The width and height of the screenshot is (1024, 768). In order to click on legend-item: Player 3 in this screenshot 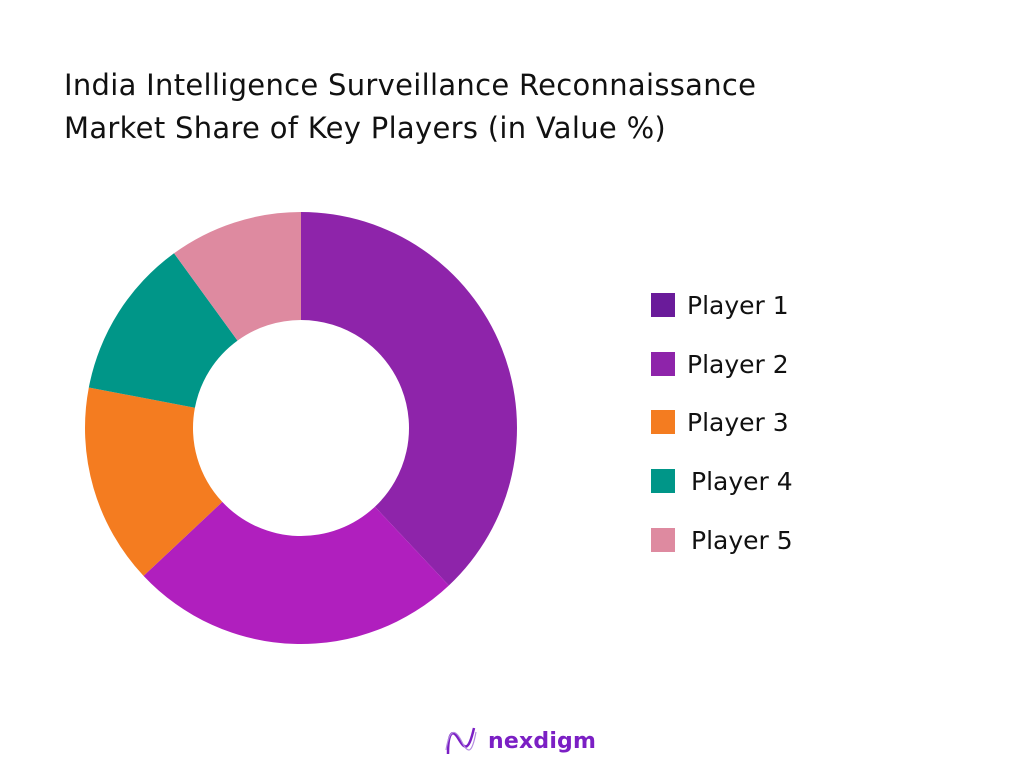, I will do `click(720, 422)`.